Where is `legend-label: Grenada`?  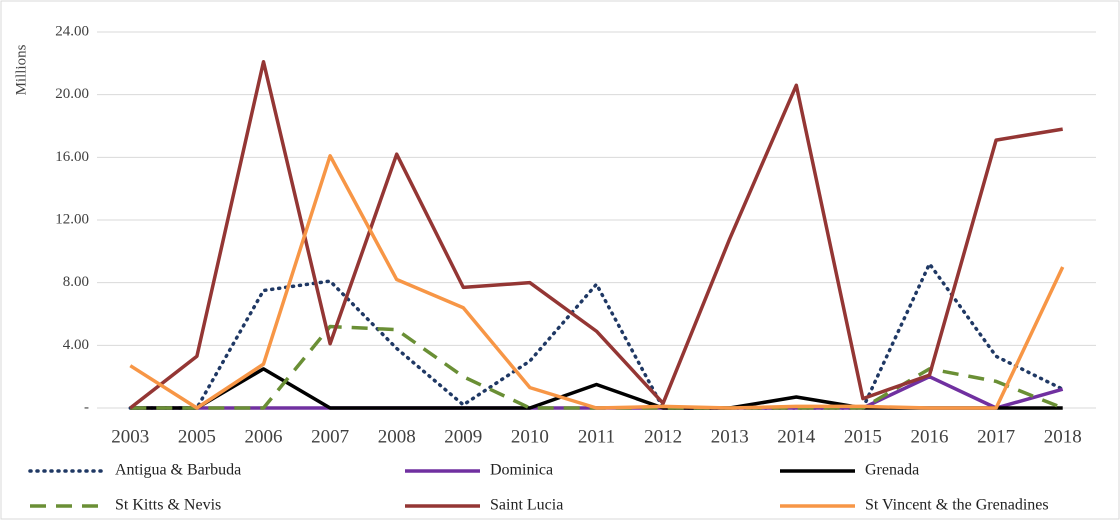 legend-label: Grenada is located at coordinates (892, 470).